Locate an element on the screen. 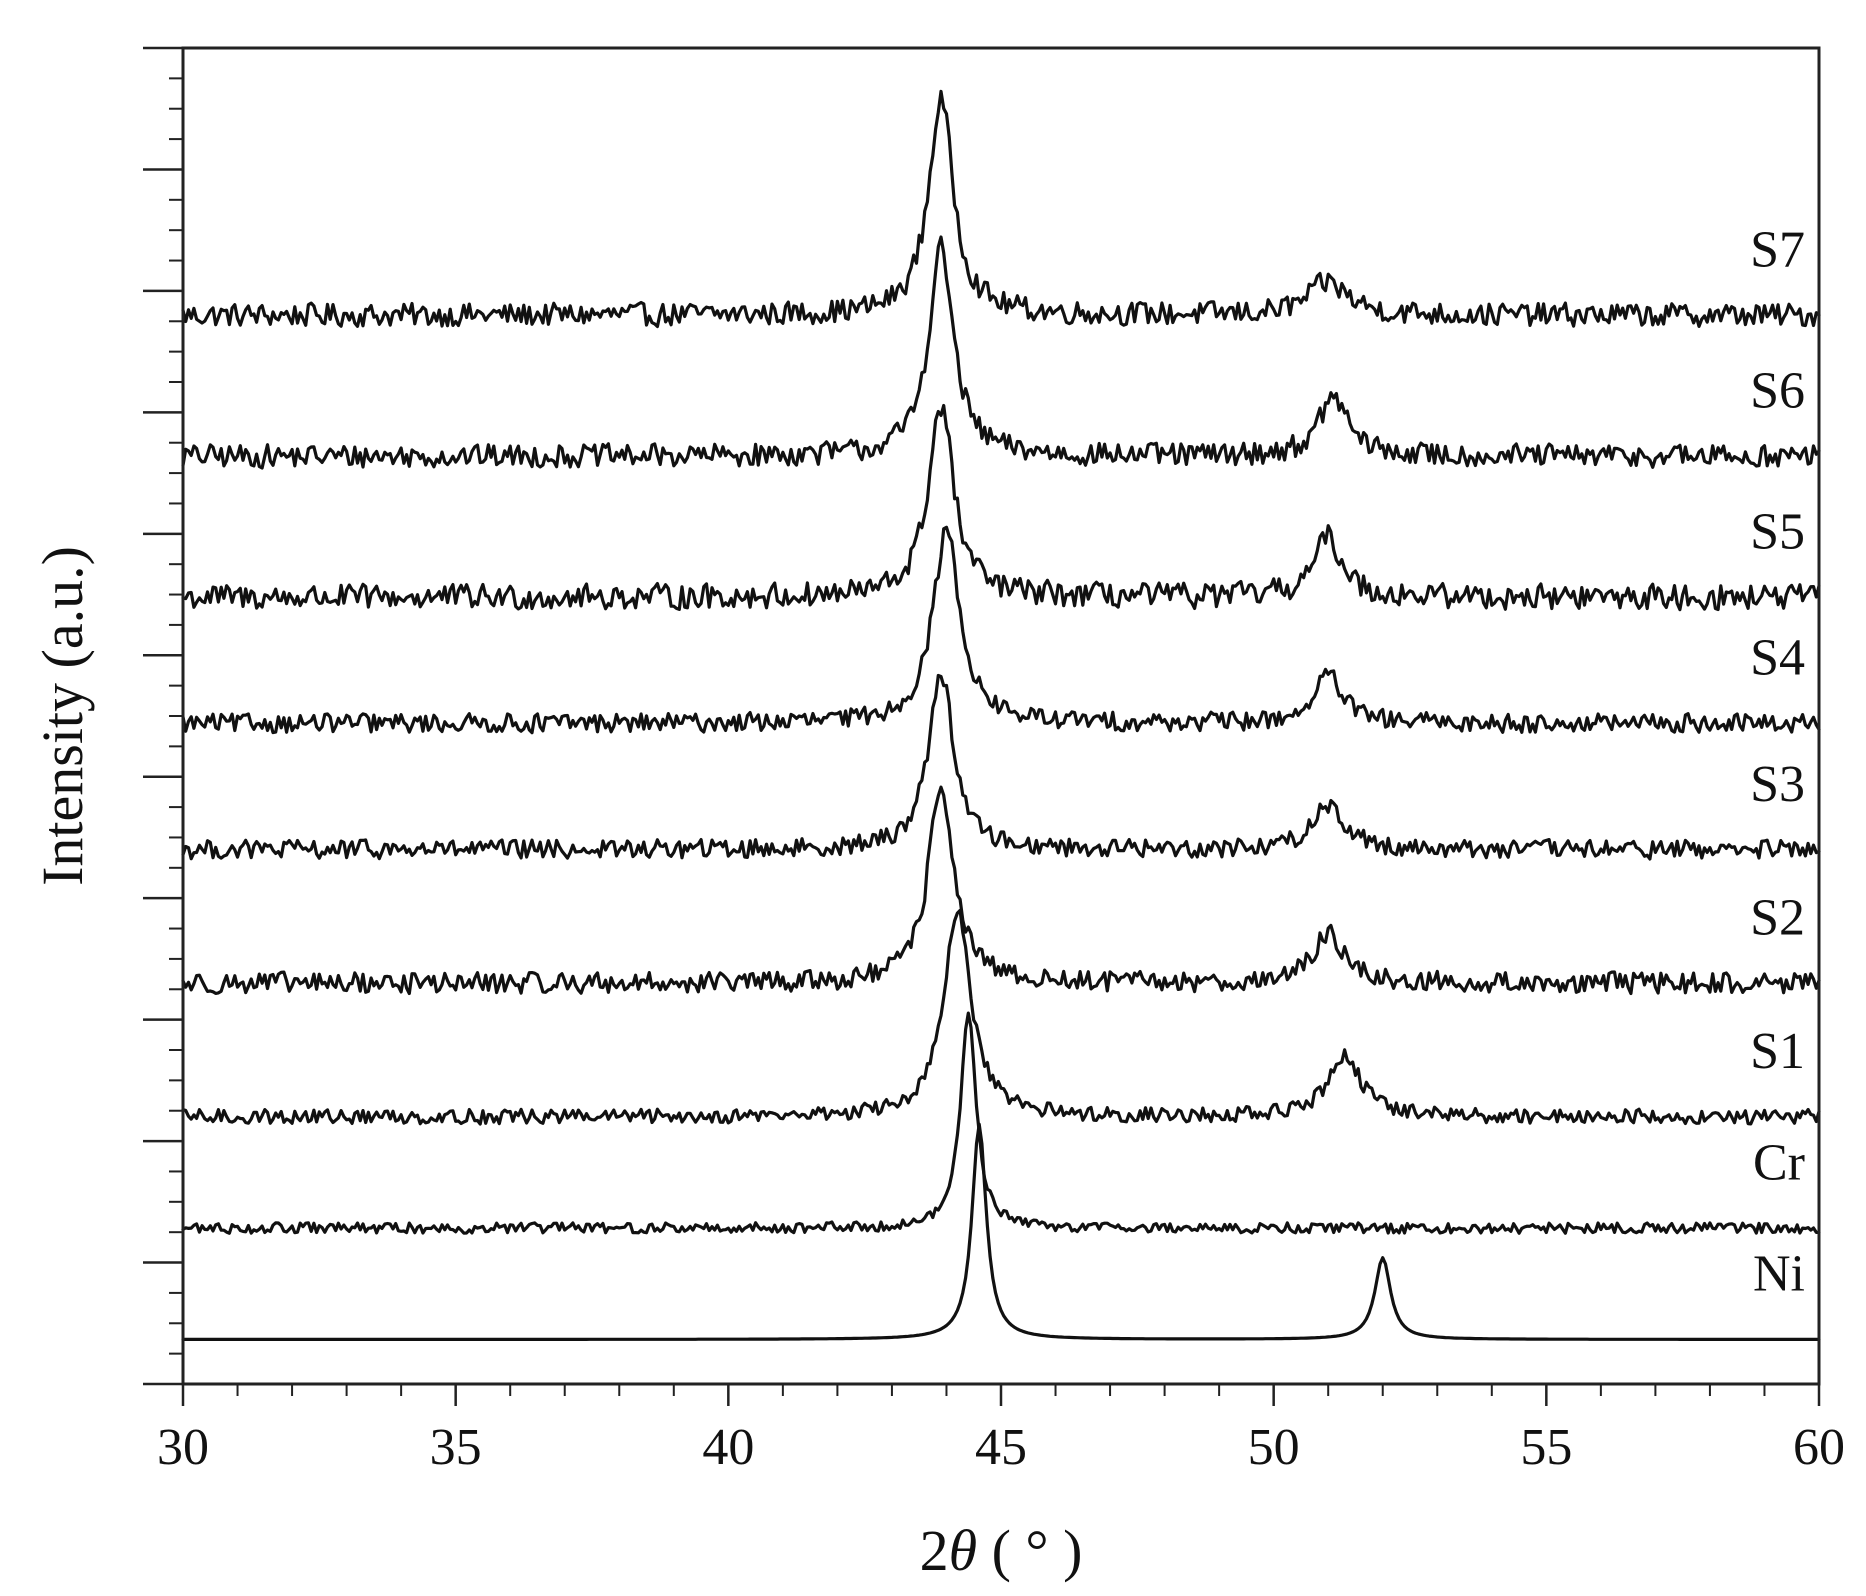  series-line-s5 is located at coordinates (1001, 507).